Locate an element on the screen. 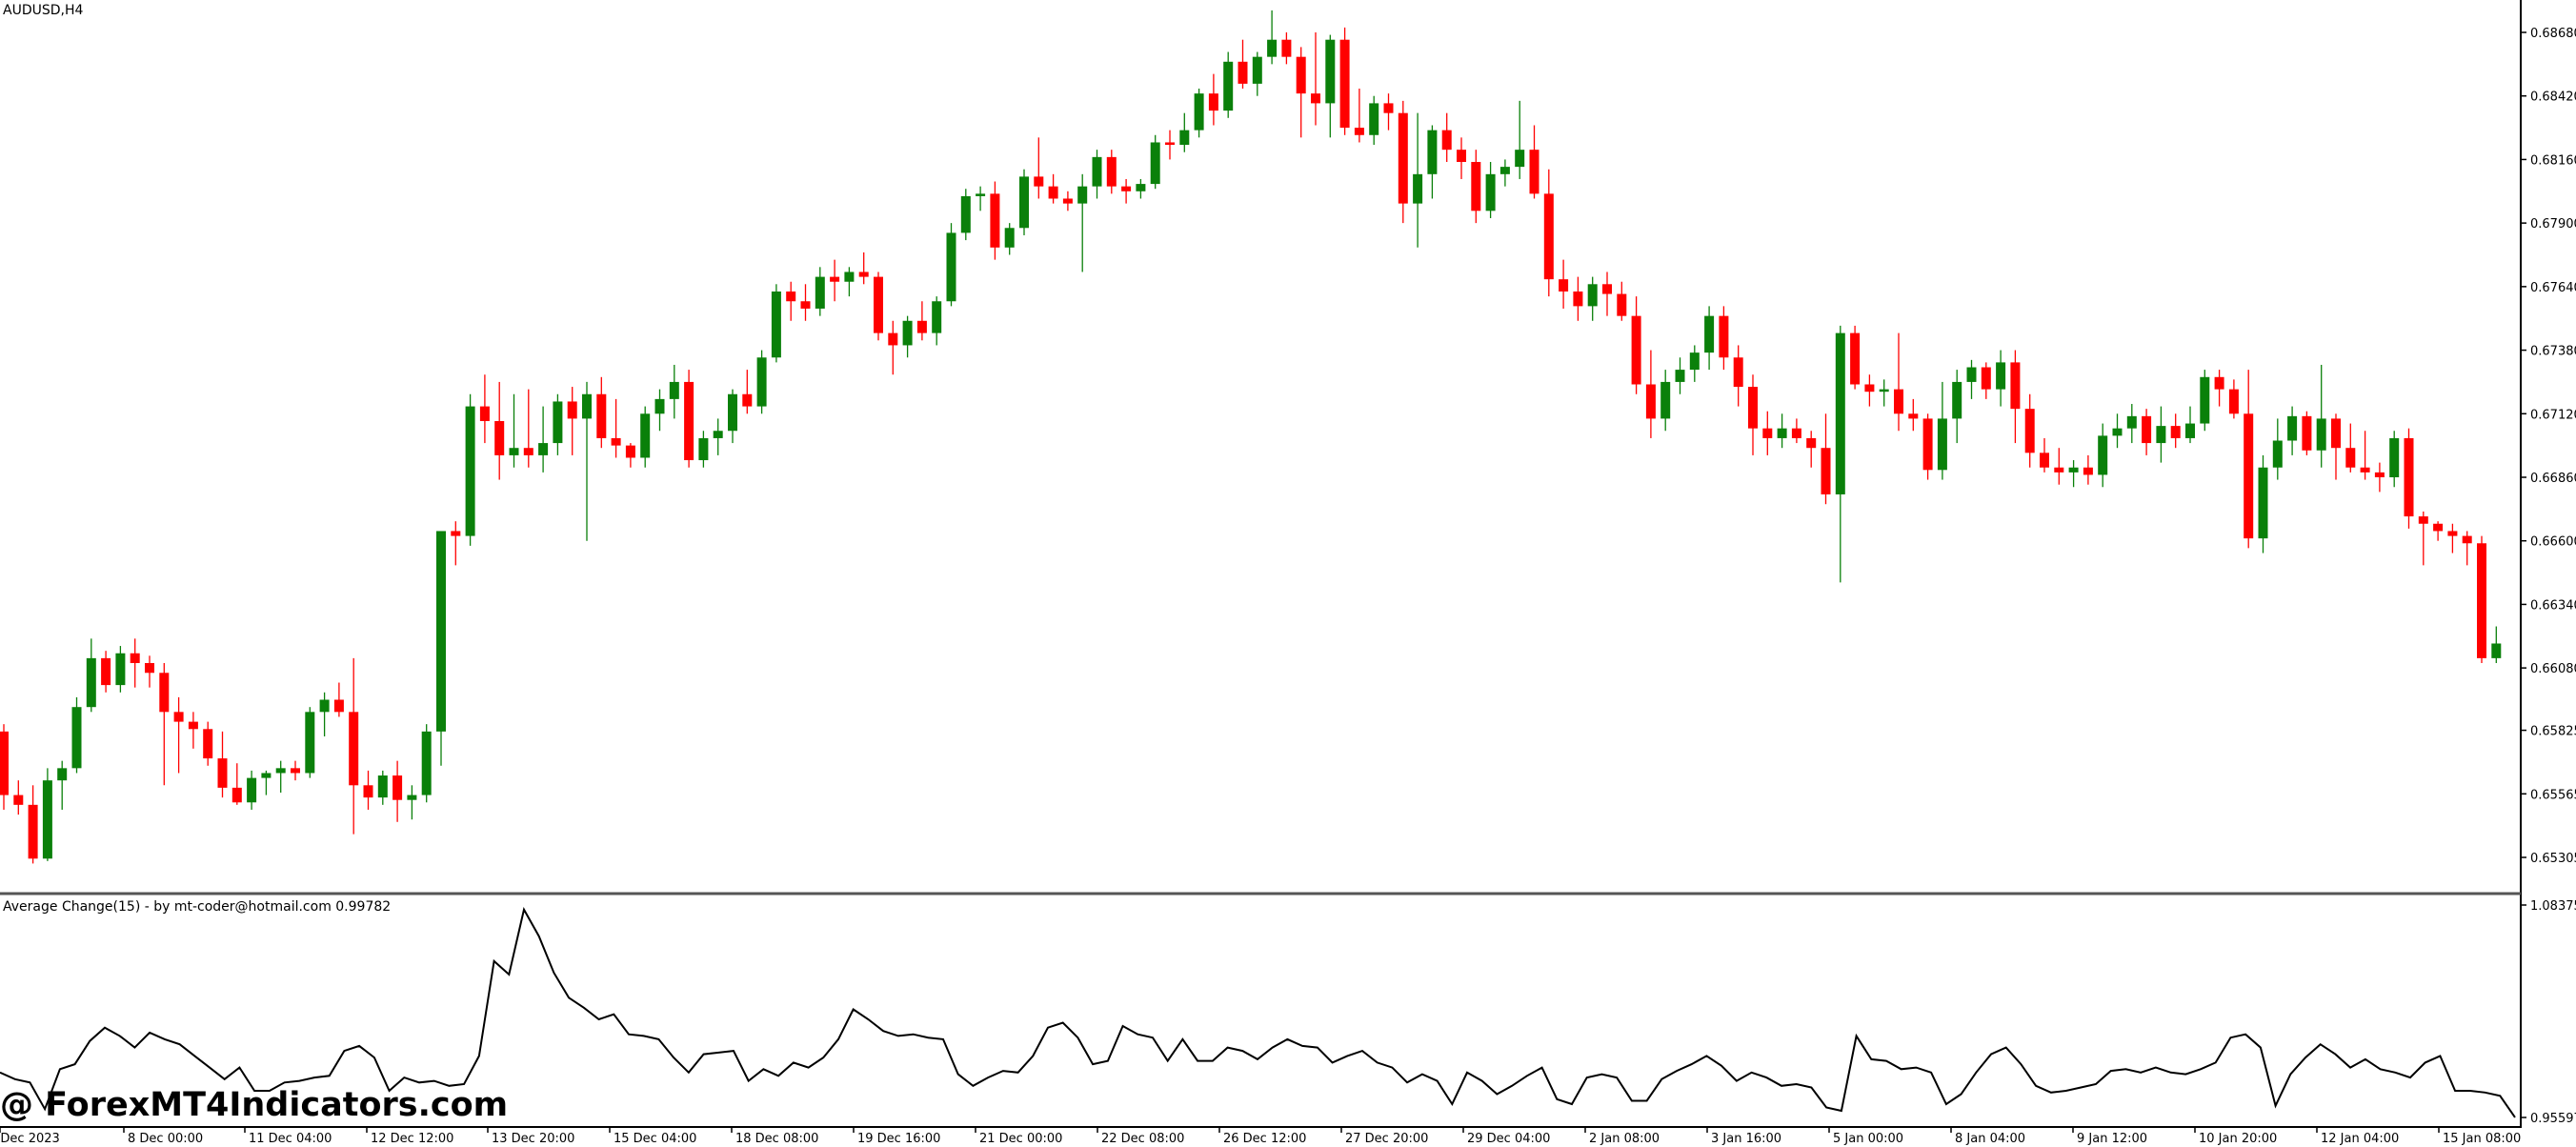  time-tick-label: 12 Dec 12:00 is located at coordinates (412, 1139).